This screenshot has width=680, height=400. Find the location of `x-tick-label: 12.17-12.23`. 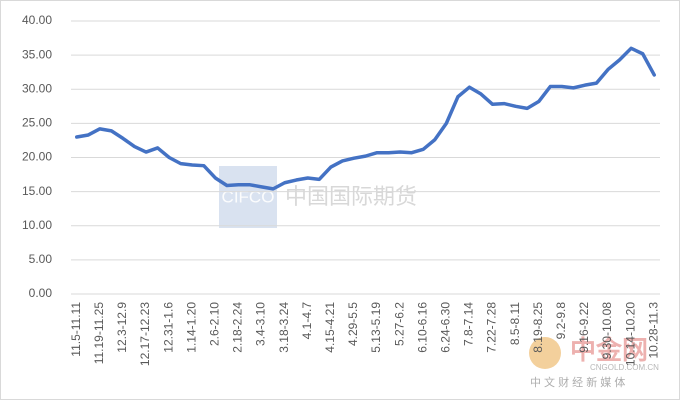

x-tick-label: 12.17-12.23 is located at coordinates (145, 334).